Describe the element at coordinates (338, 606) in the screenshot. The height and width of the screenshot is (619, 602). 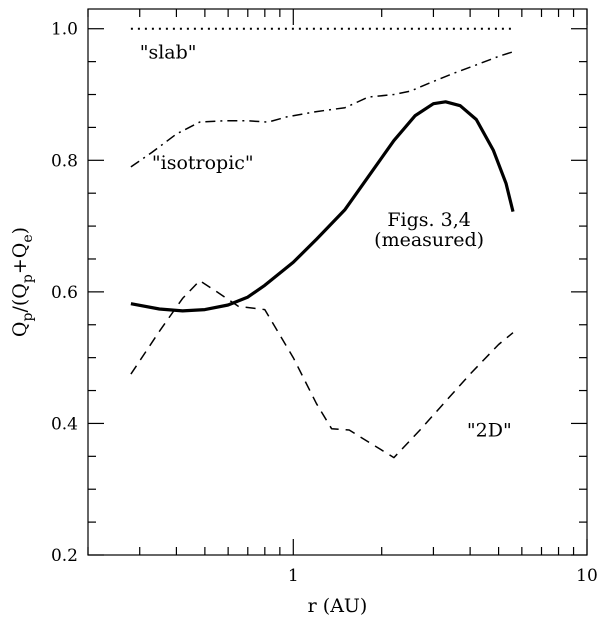
I see `x-axis-label: r (AU)` at that location.